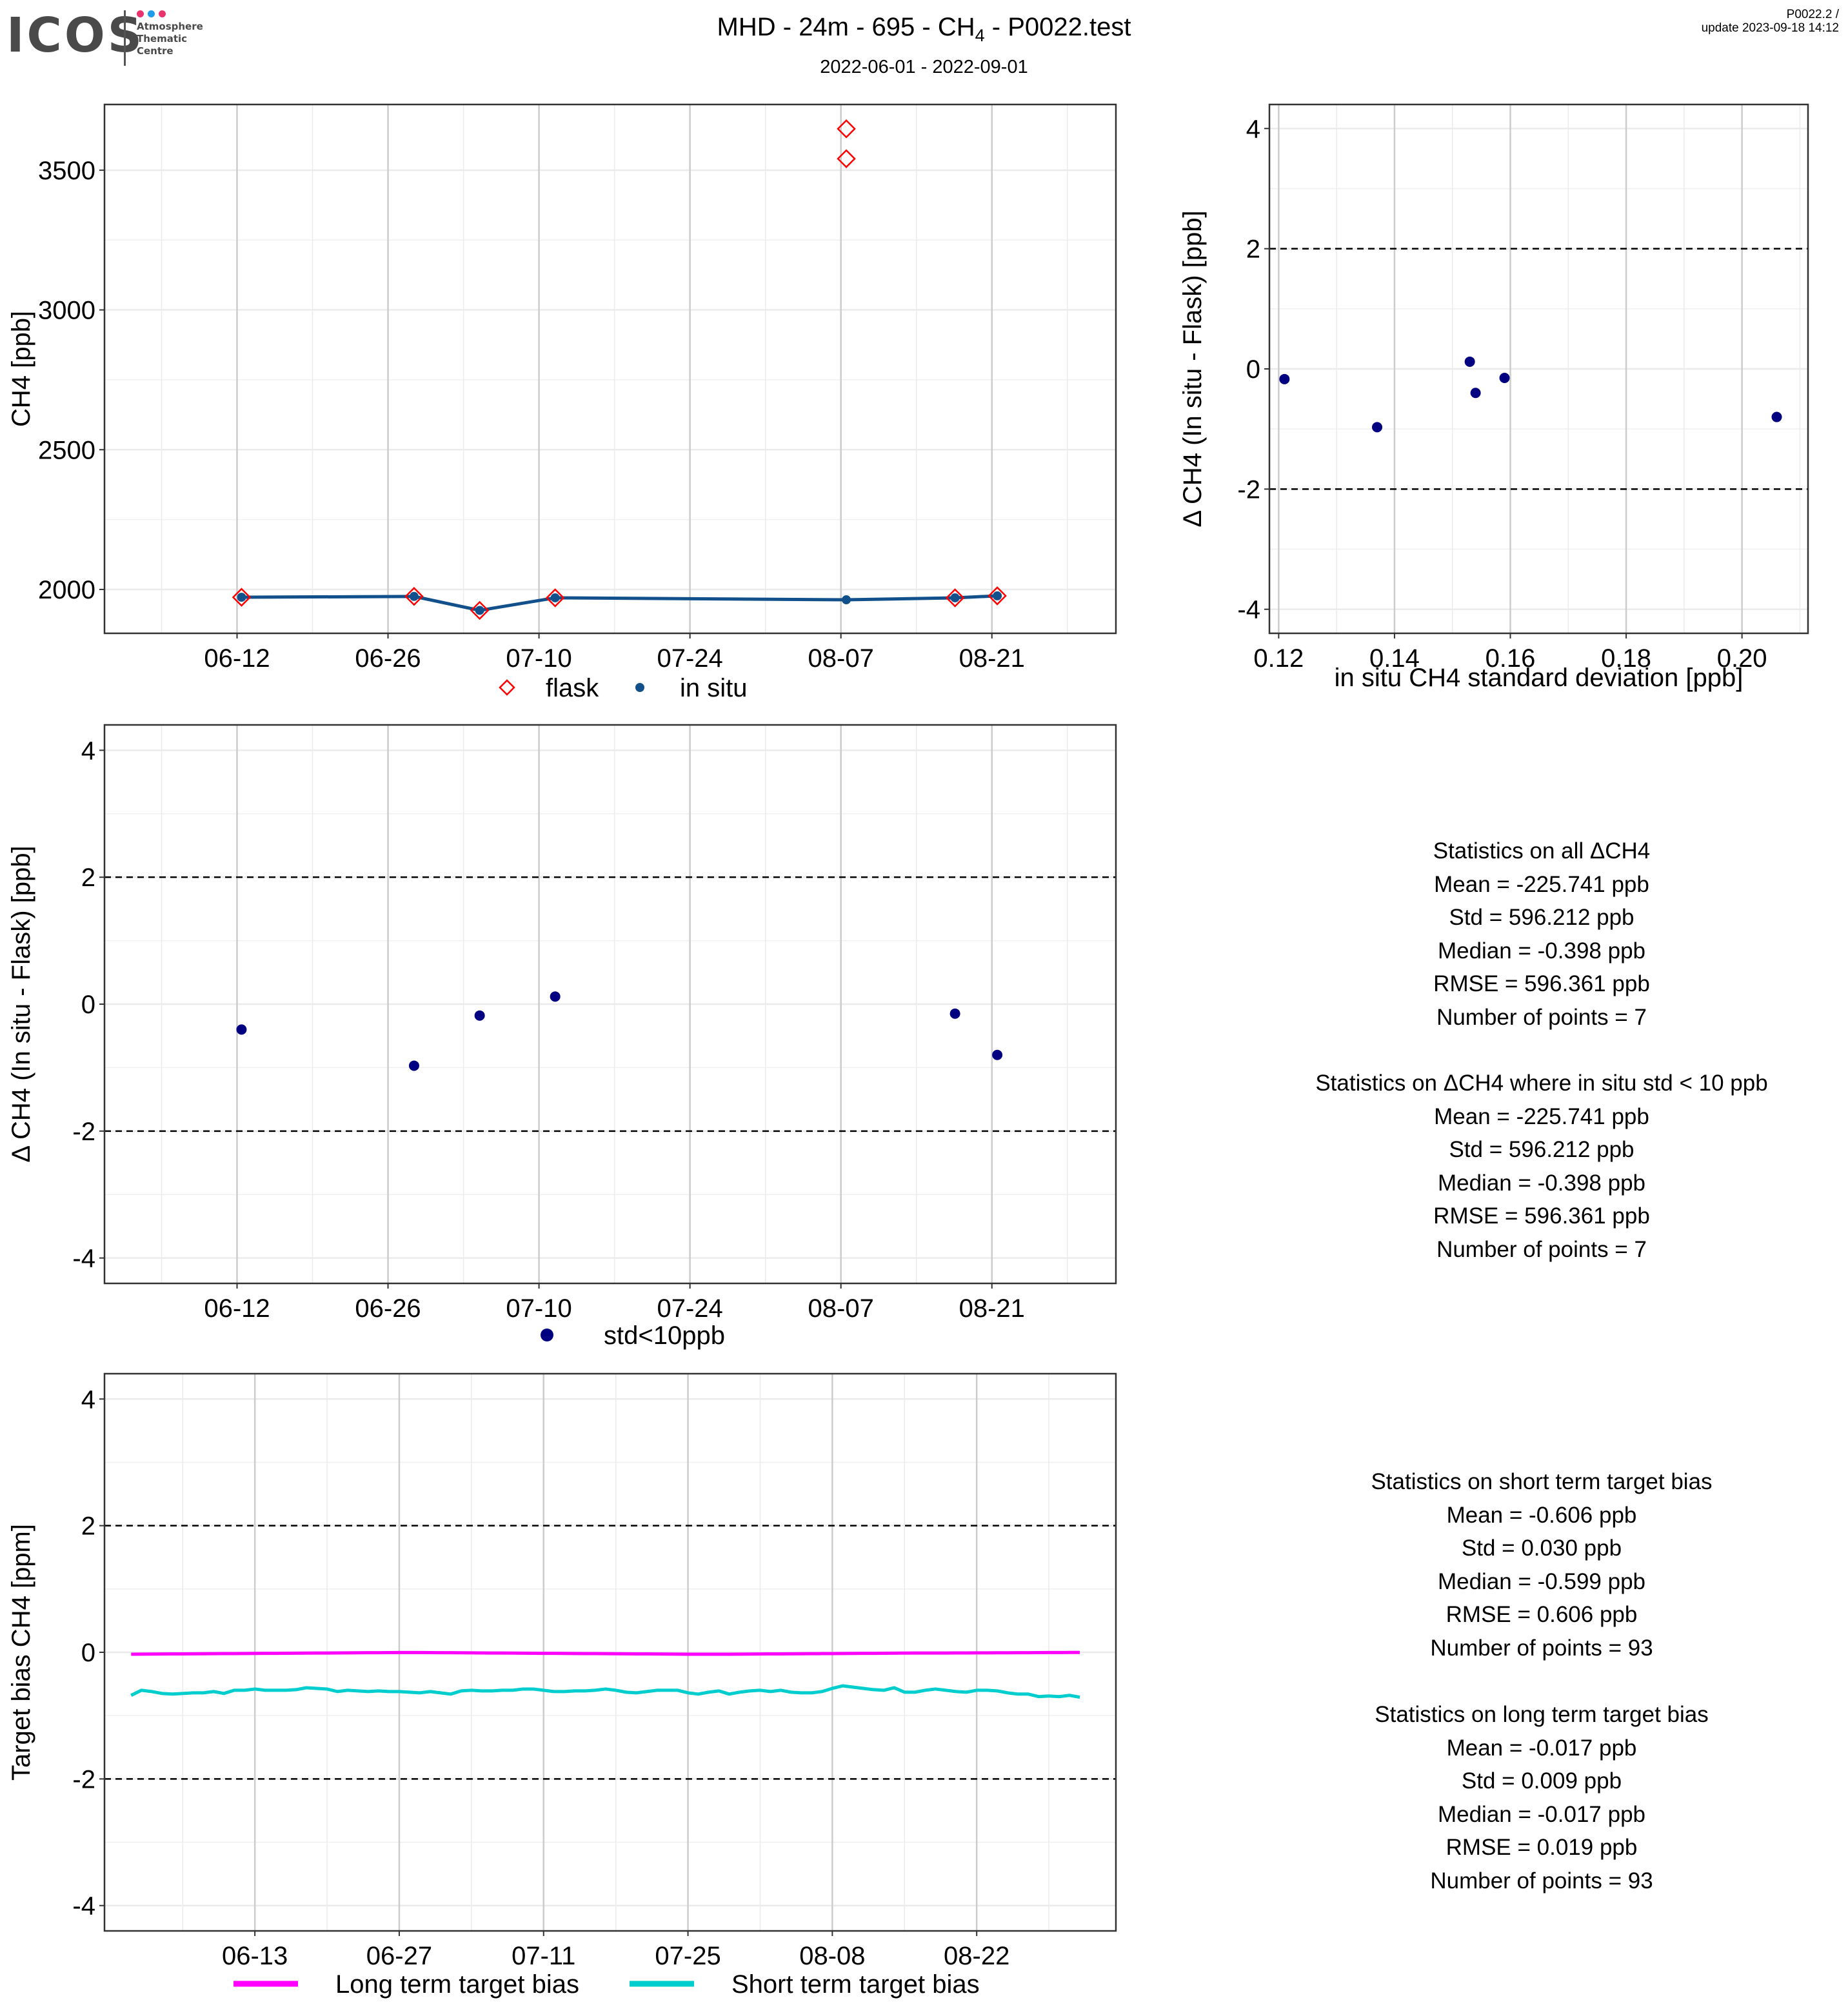 This screenshot has height=2007, width=1848. I want to click on delta-time-x-tick-label: 06-26, so click(388, 1308).